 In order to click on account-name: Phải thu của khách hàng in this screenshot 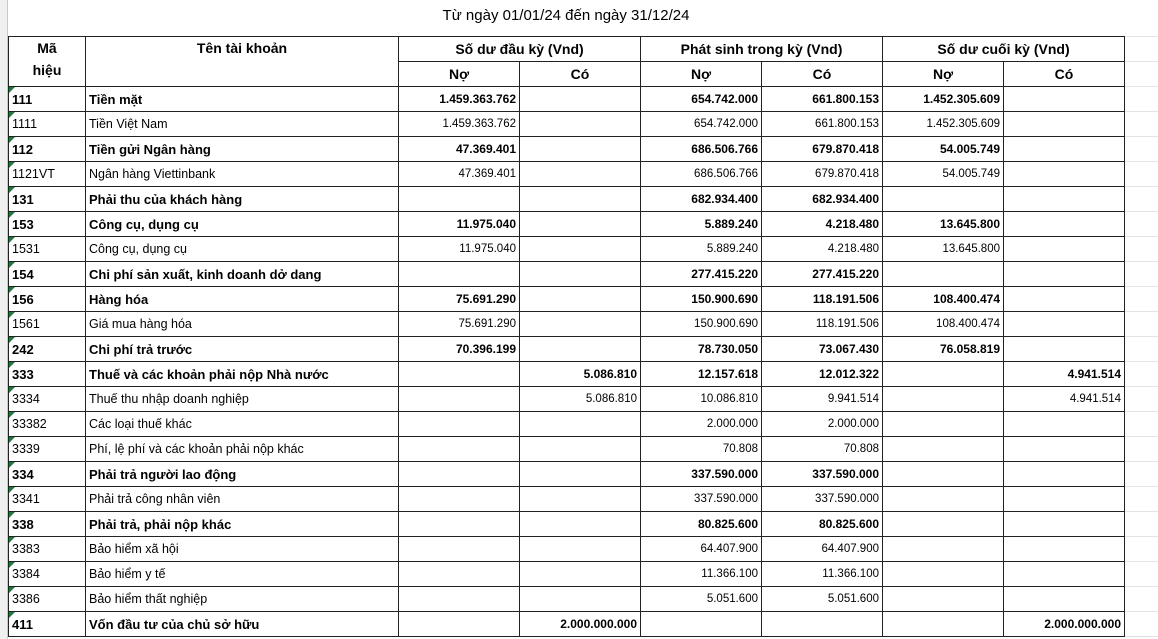, I will do `click(242, 199)`.